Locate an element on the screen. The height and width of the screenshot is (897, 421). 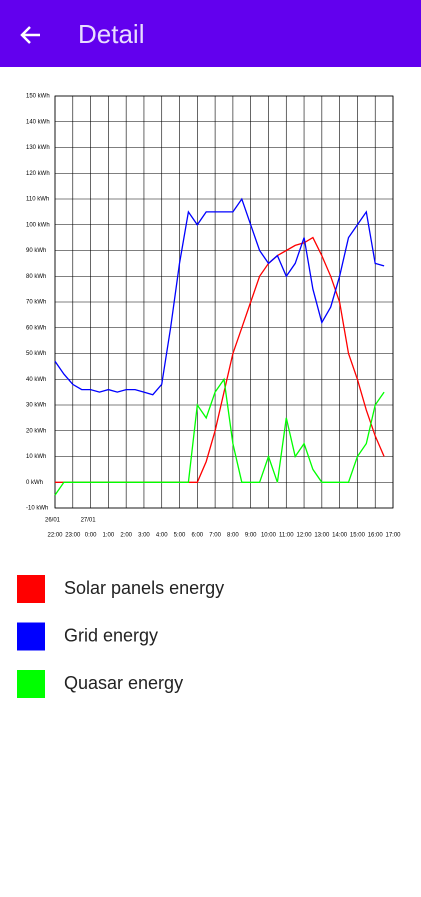
app-bar is located at coordinates (210, 33).